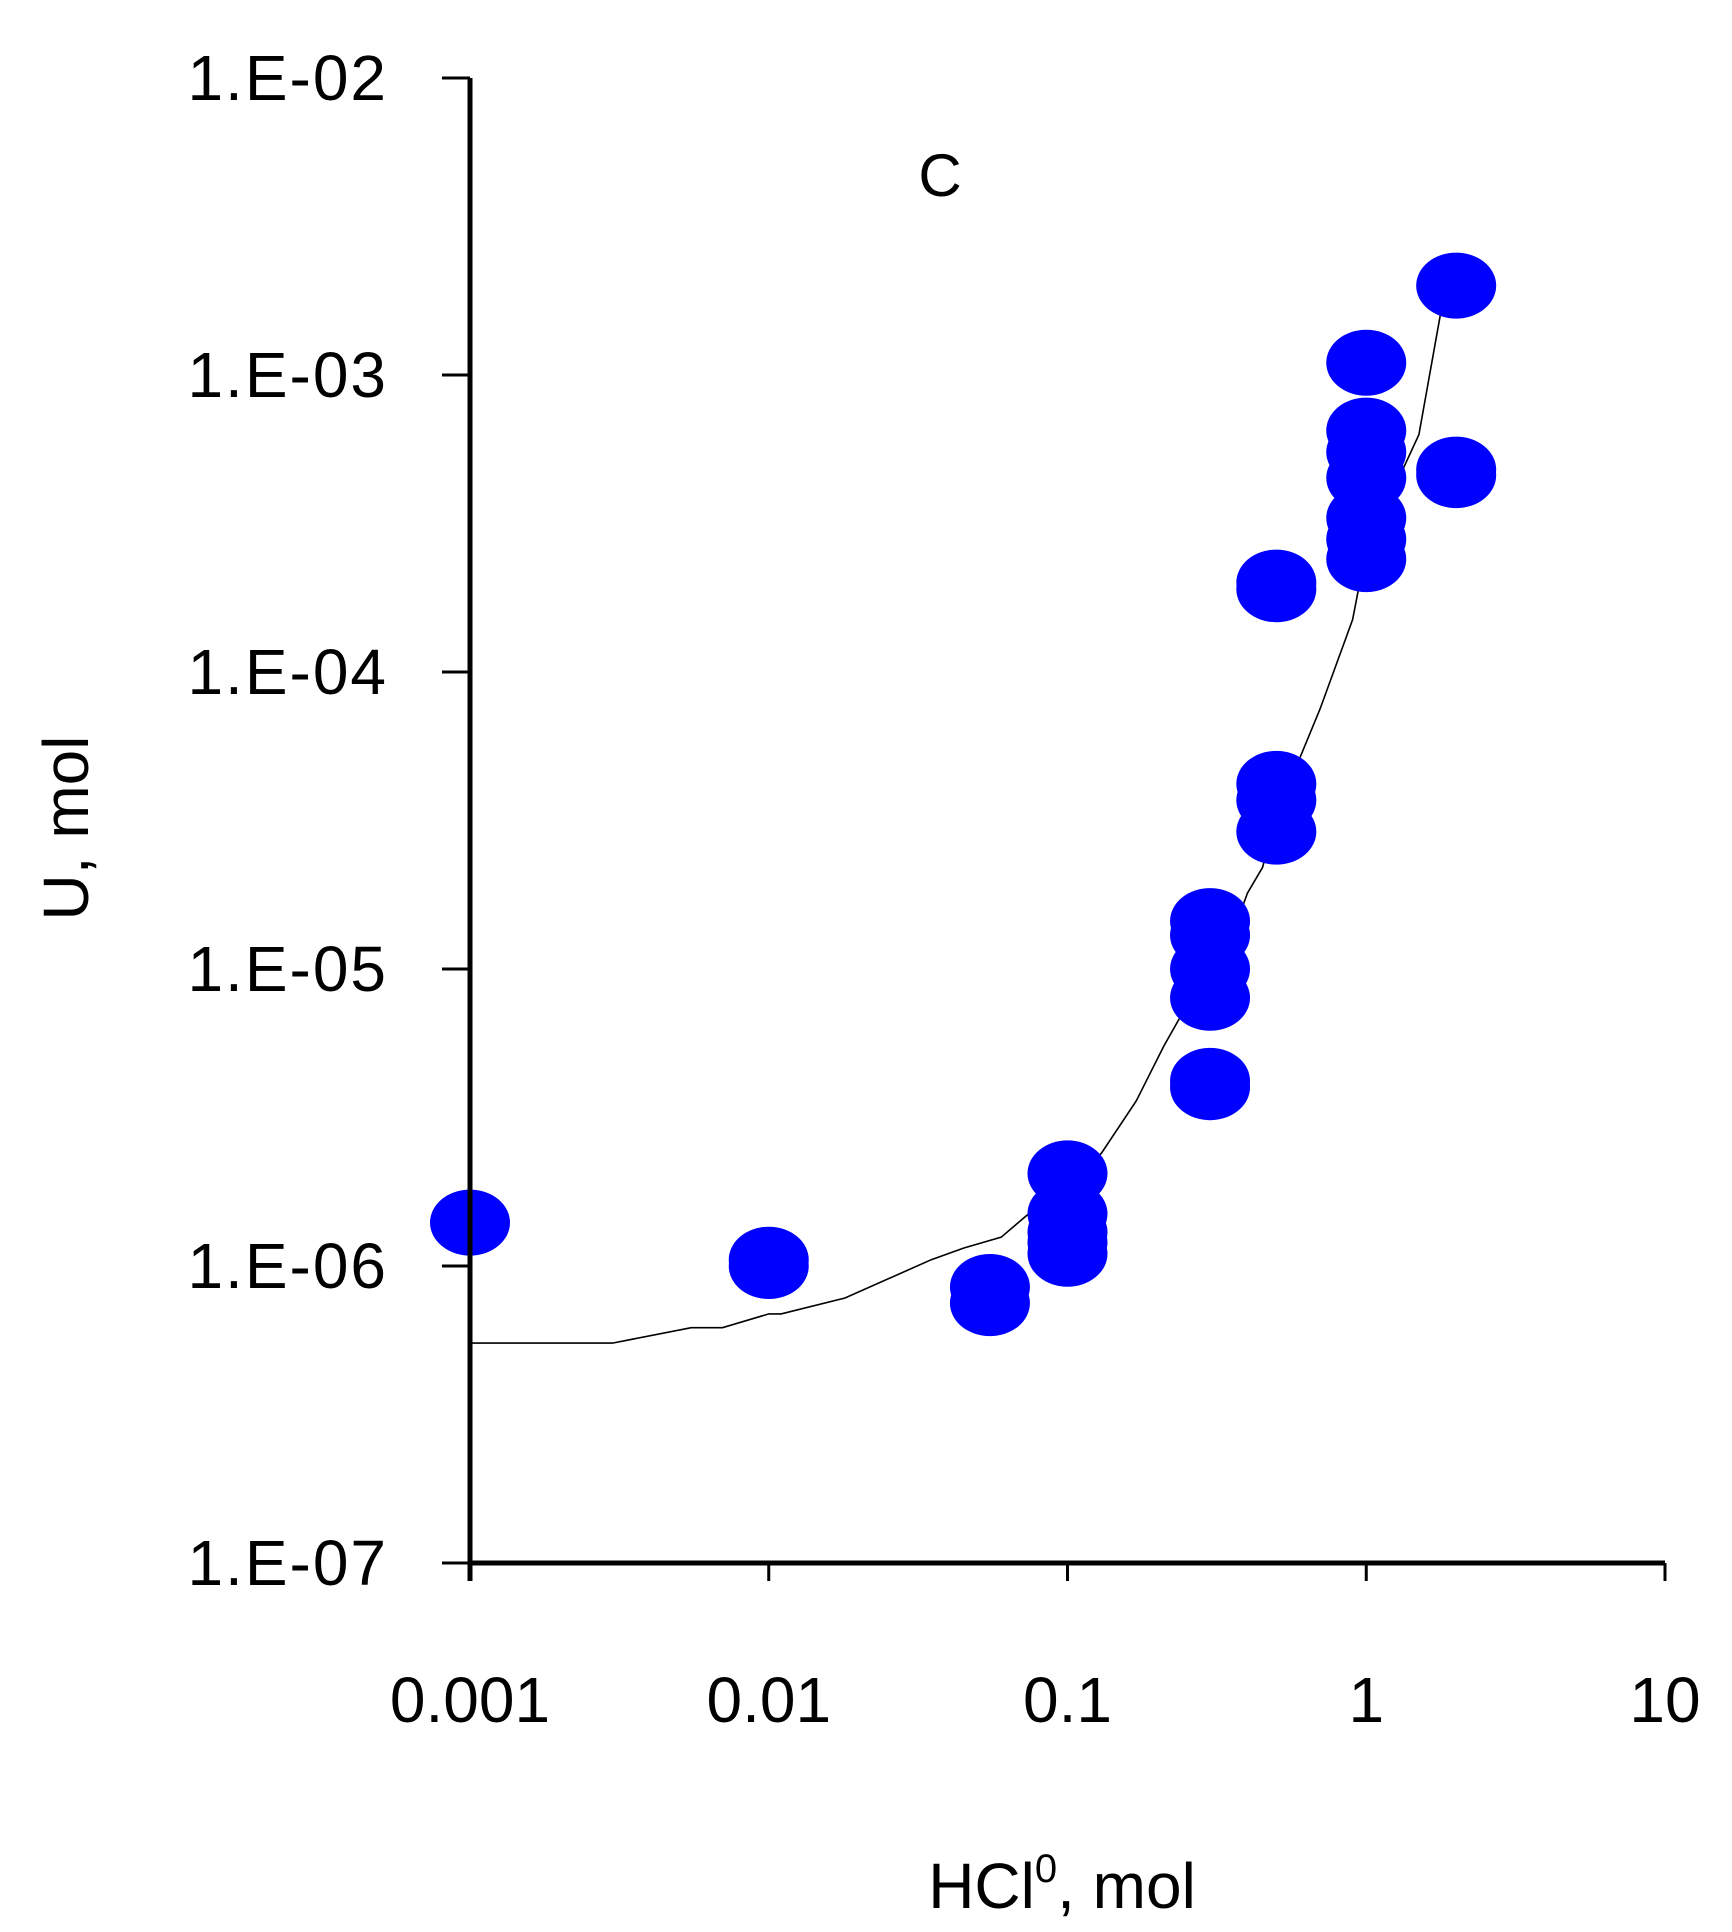 The height and width of the screenshot is (1932, 1732). Describe the element at coordinates (287, 1563) in the screenshot. I see `y-tick-label: 1.E-07` at that location.